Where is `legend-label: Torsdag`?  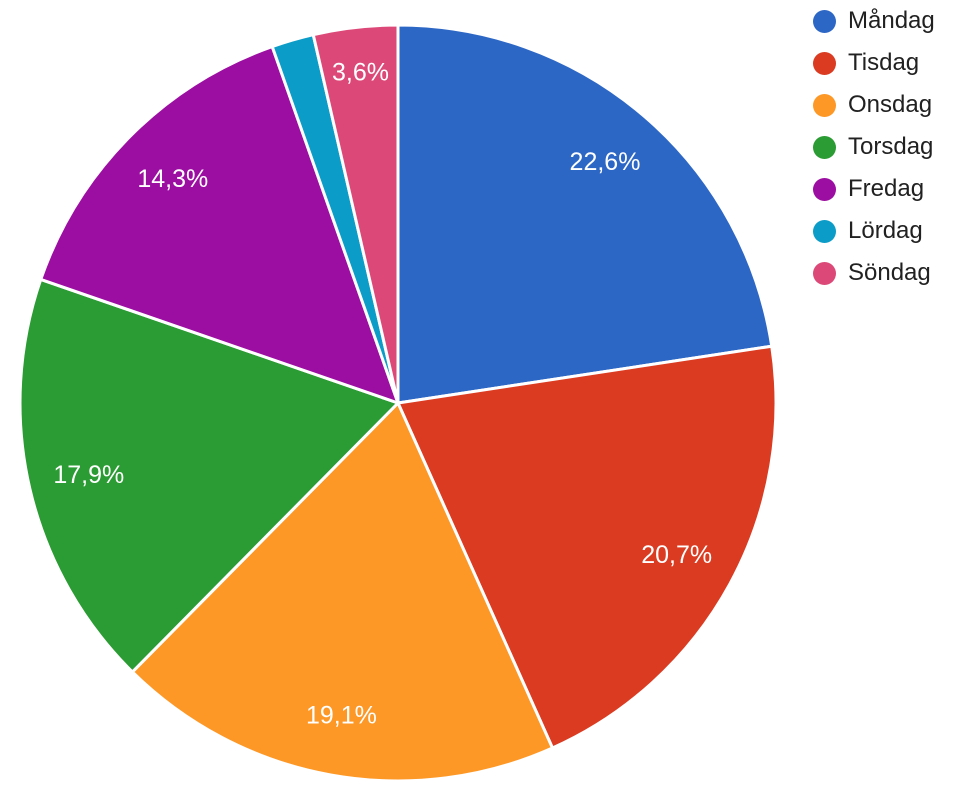
legend-label: Torsdag is located at coordinates (891, 146).